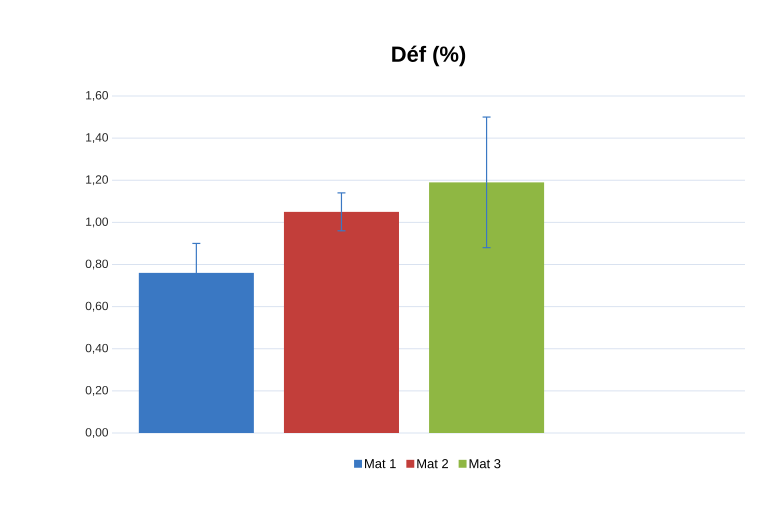  Describe the element at coordinates (485, 463) in the screenshot. I see `legend-label: Mat 3` at that location.